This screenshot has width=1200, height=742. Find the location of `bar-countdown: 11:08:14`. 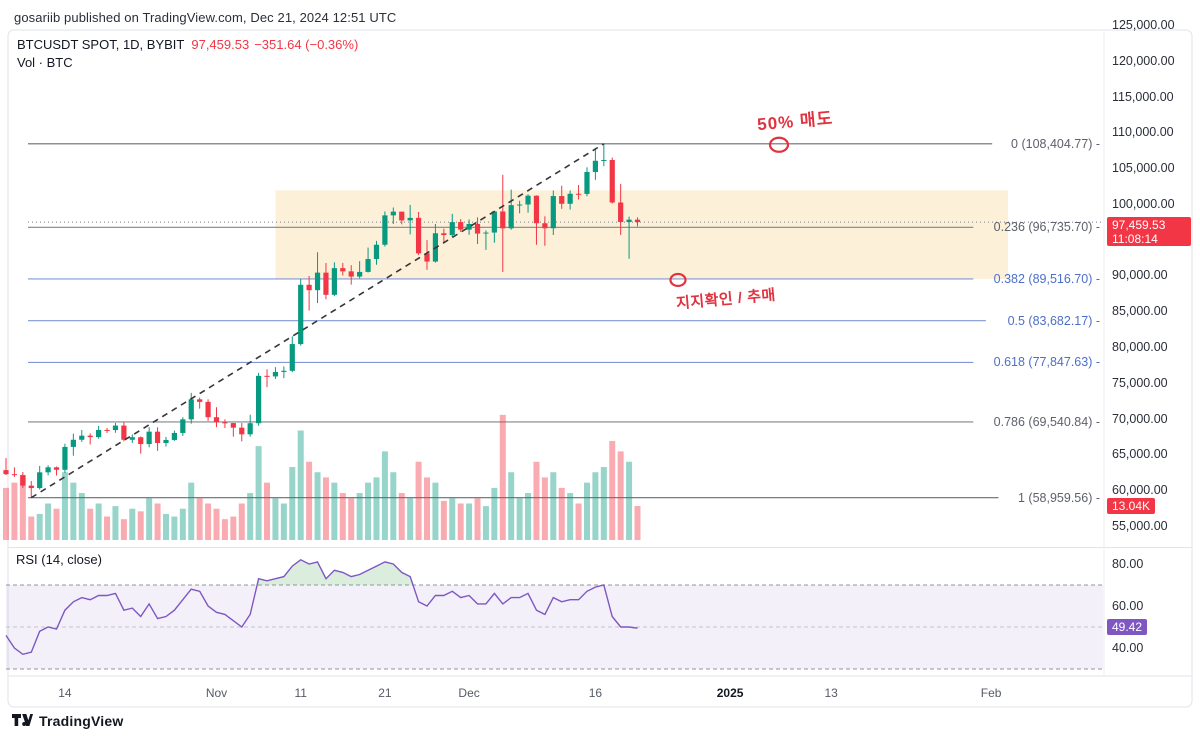

bar-countdown: 11:08:14 is located at coordinates (1135, 239).